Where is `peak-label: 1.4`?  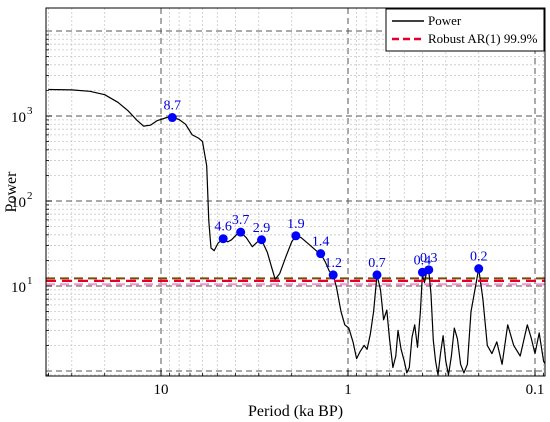
peak-label: 1.4 is located at coordinates (321, 242).